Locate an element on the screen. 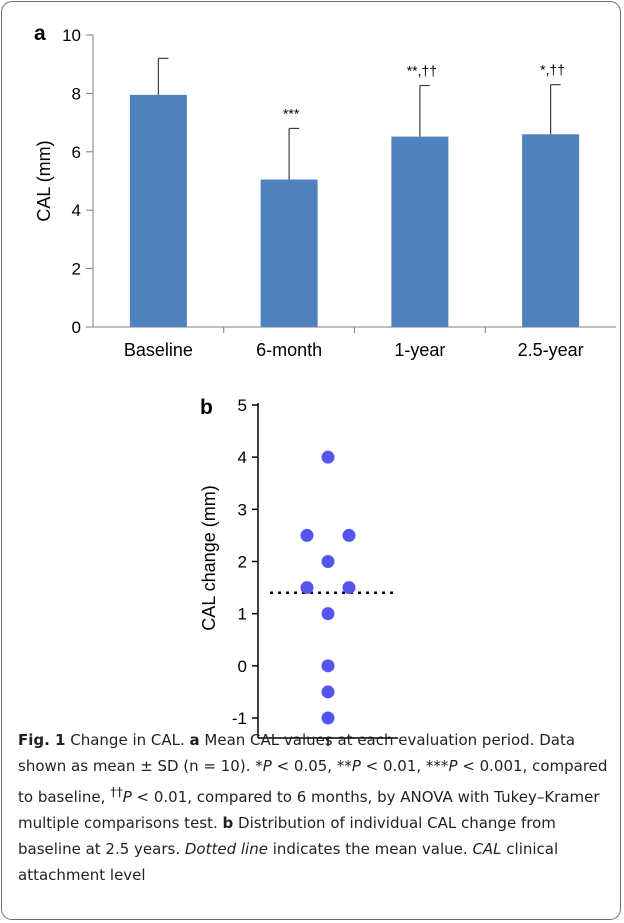 This screenshot has width=624, height=923. y-tick-label-b: 5 is located at coordinates (242, 405).